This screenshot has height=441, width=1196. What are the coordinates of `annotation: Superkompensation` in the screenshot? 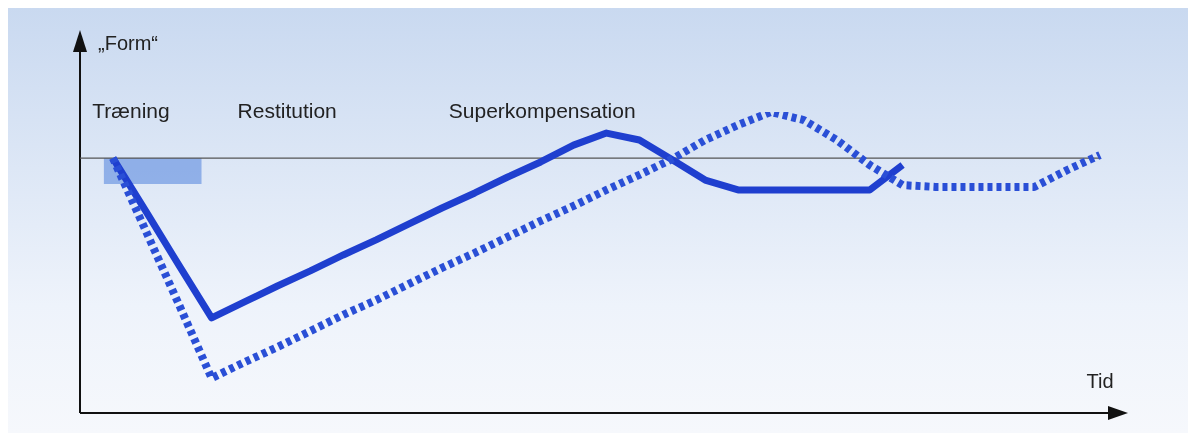 It's located at (542, 110).